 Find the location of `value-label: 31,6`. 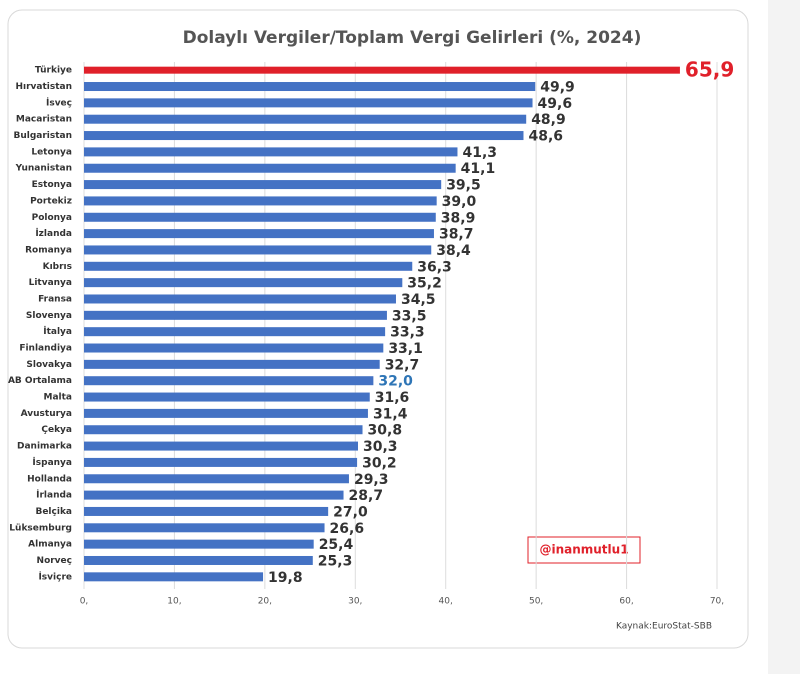

value-label: 31,6 is located at coordinates (392, 398).